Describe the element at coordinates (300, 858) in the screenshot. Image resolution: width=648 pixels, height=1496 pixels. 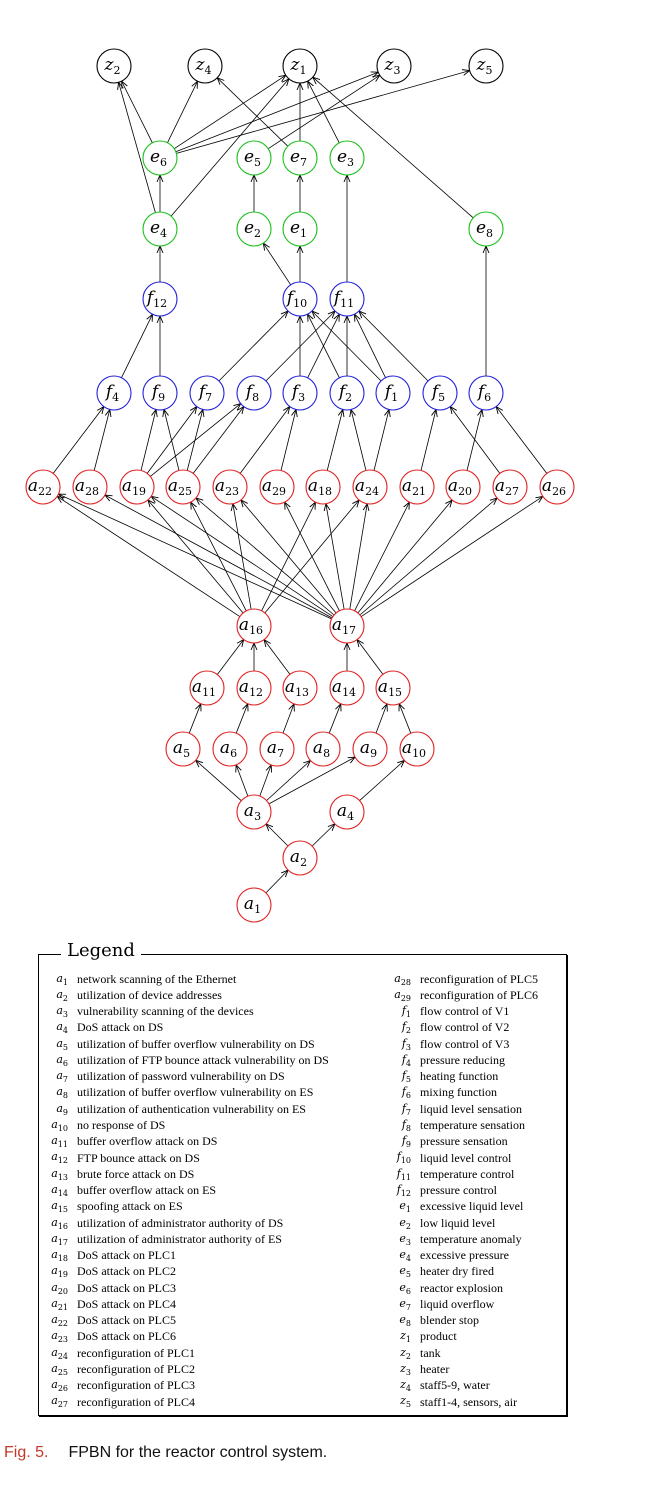
I see `node-circle-a2` at that location.